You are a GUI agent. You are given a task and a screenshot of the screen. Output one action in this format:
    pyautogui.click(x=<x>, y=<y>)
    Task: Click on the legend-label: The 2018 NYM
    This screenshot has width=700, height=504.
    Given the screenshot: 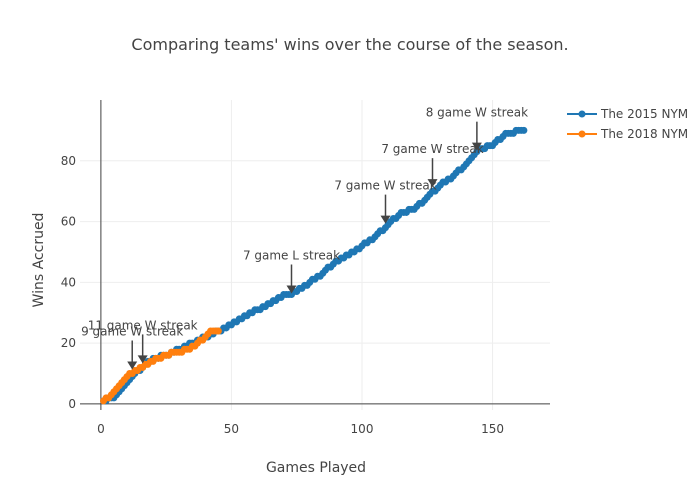 What is the action you would take?
    pyautogui.click(x=644, y=134)
    